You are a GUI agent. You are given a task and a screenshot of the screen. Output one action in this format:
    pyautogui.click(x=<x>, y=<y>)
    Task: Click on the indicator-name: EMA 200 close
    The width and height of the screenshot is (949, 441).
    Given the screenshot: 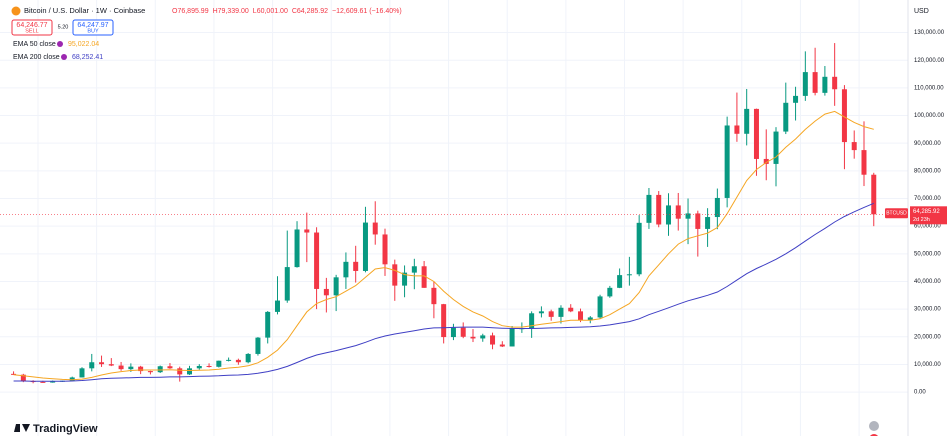 What is the action you would take?
    pyautogui.click(x=36, y=57)
    